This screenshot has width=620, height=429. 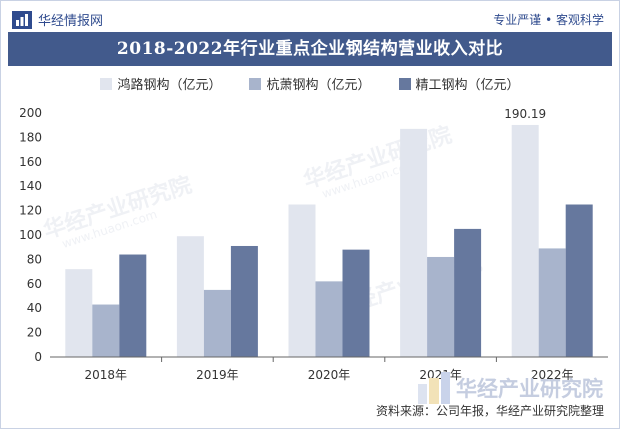 I want to click on top-bar: 华经情报网 专业严谨 • 客观科学, so click(x=310, y=19).